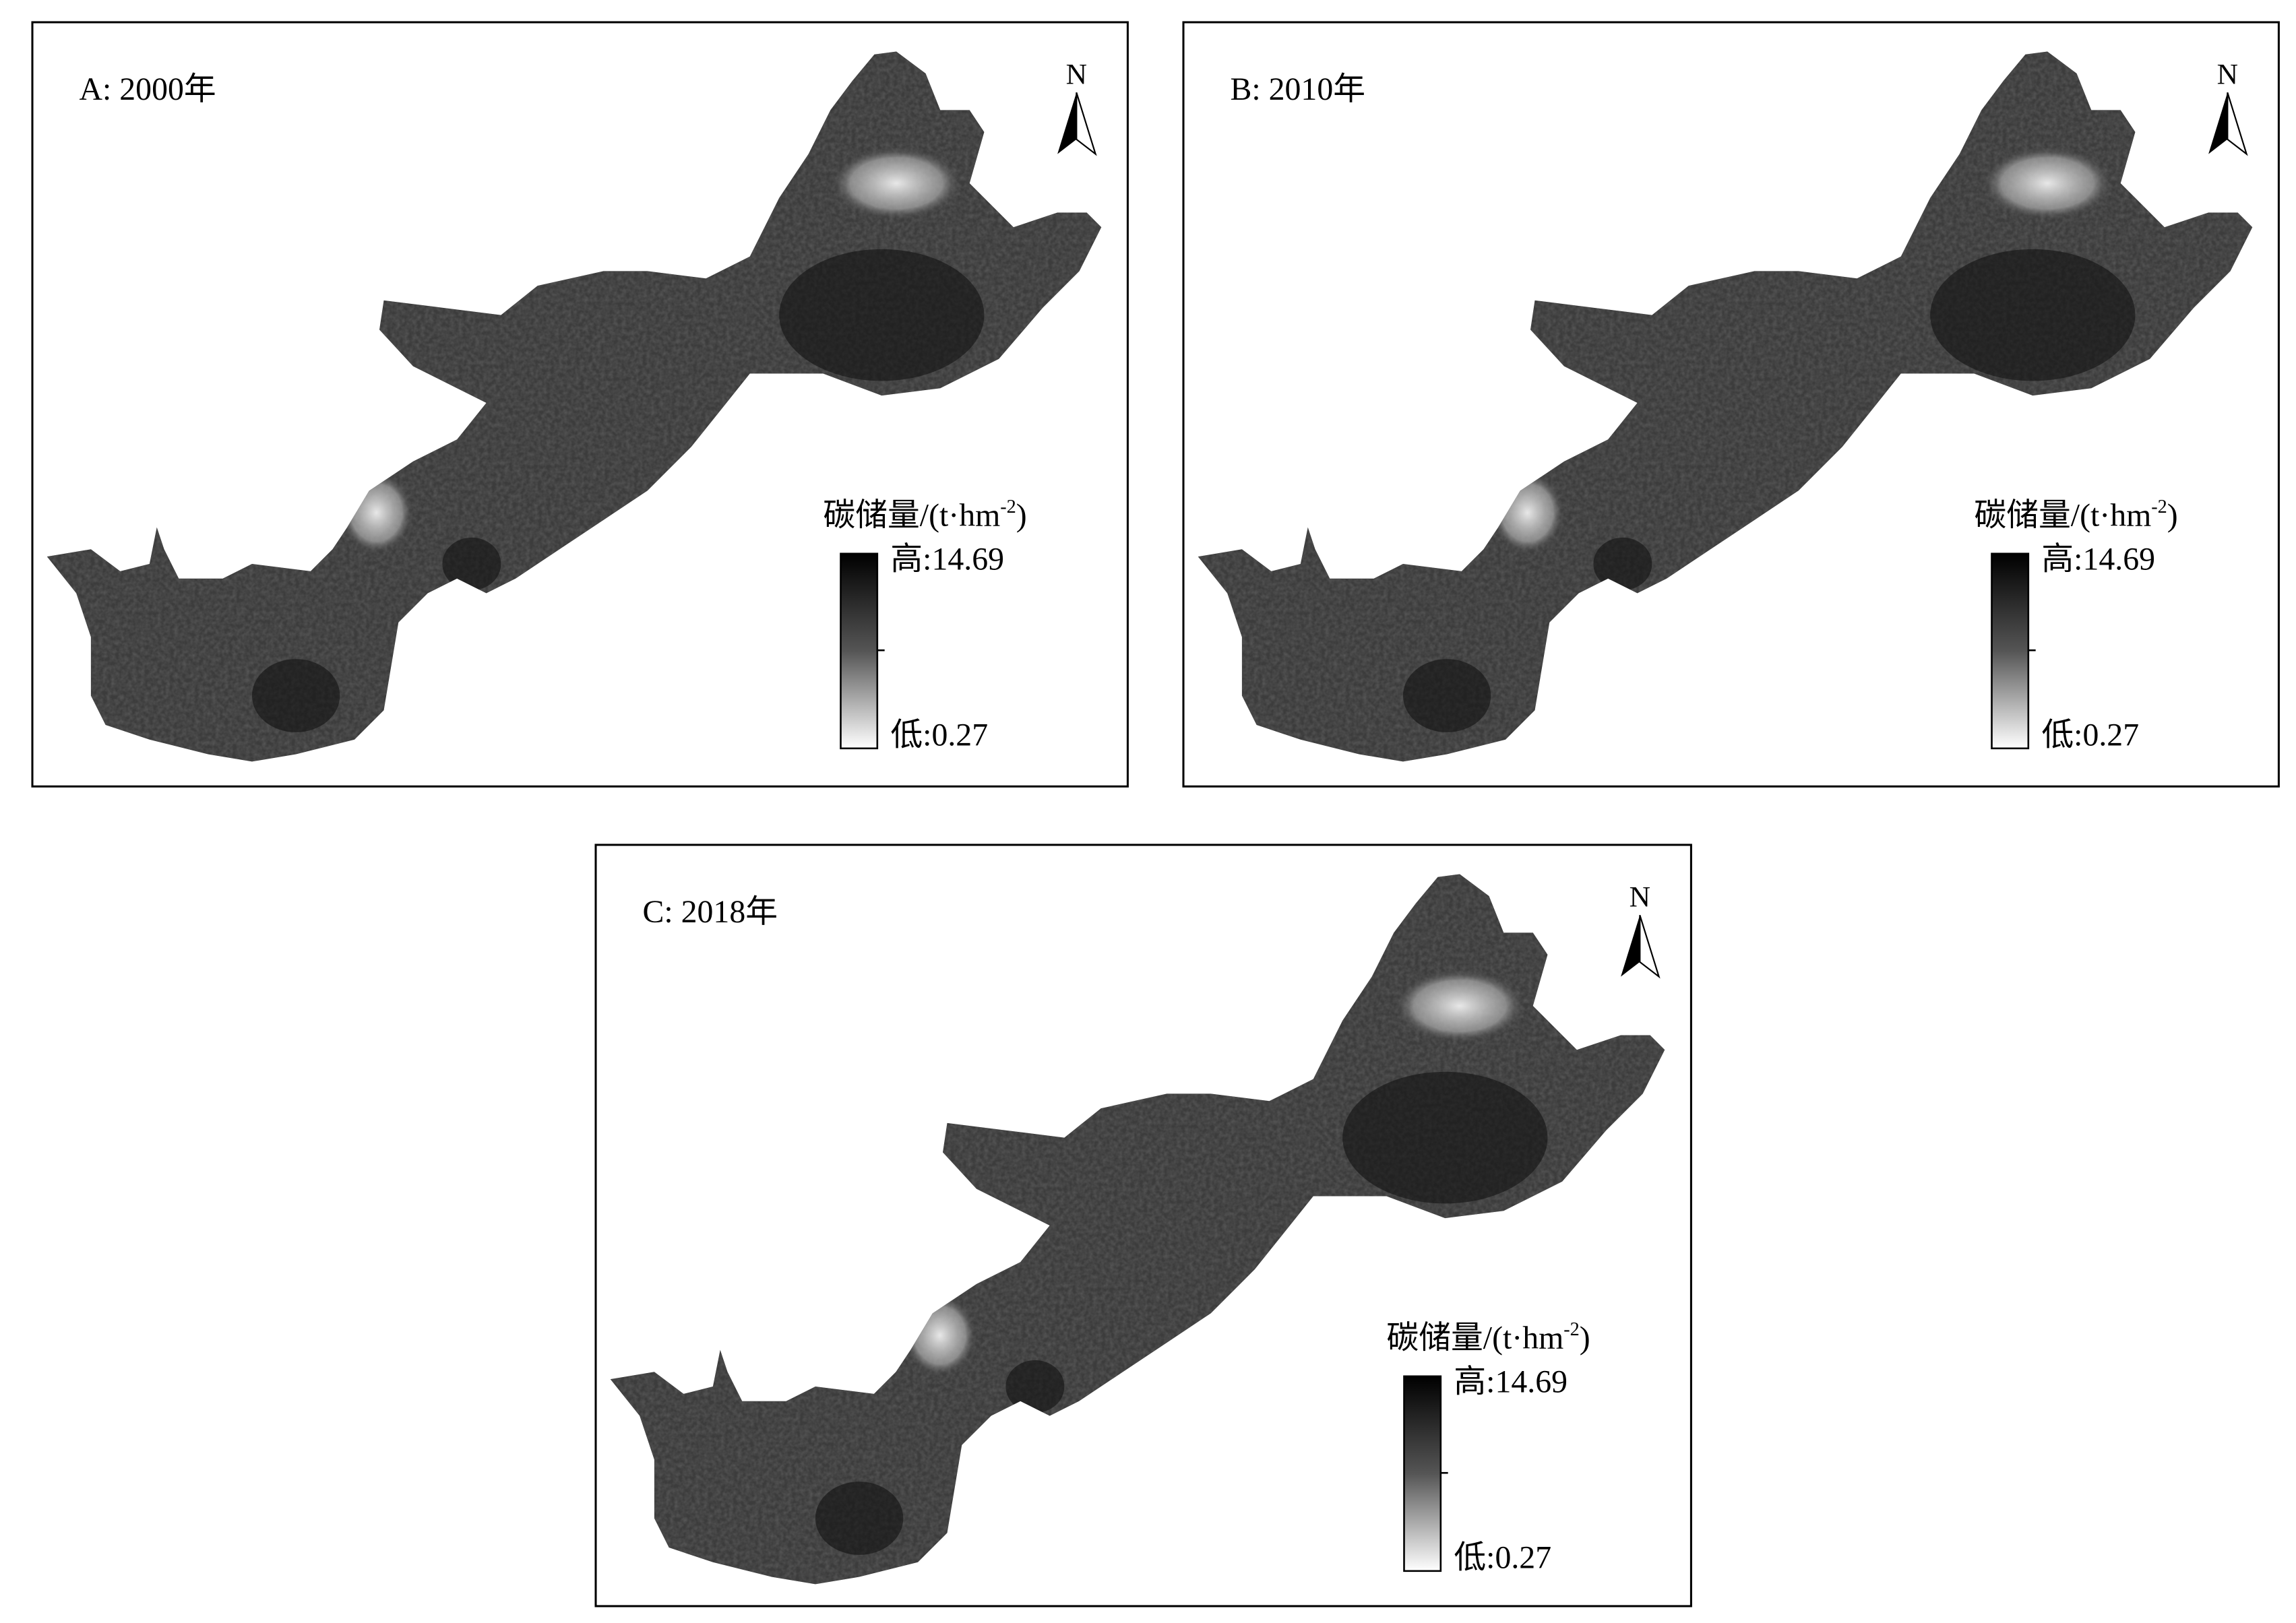 The width and height of the screenshot is (2296, 1623). I want to click on panel-label: C: 2018年, so click(710, 912).